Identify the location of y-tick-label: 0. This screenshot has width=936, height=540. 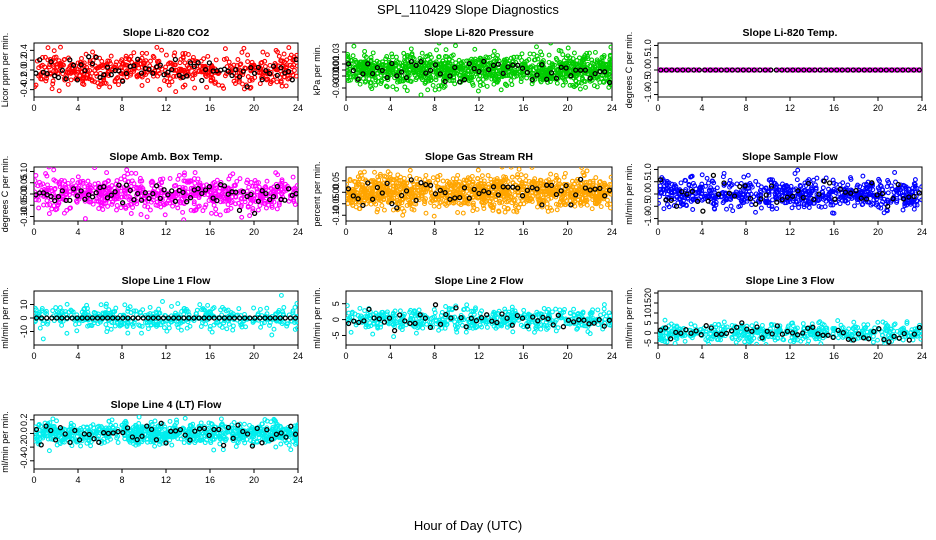
(24, 317).